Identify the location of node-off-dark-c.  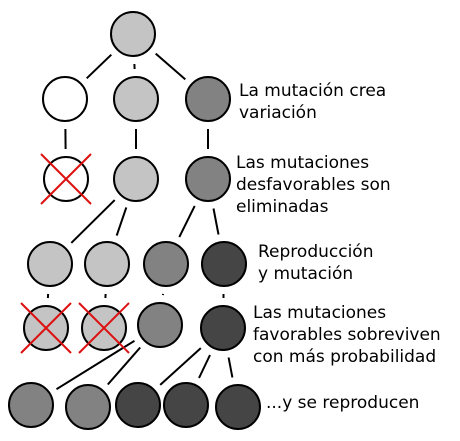
(238, 407).